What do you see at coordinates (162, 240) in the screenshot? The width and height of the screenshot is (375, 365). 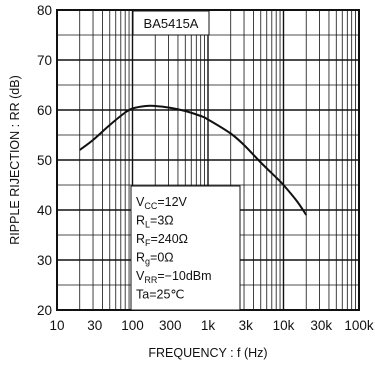 I see `condition-line: RF=240Ω` at bounding box center [162, 240].